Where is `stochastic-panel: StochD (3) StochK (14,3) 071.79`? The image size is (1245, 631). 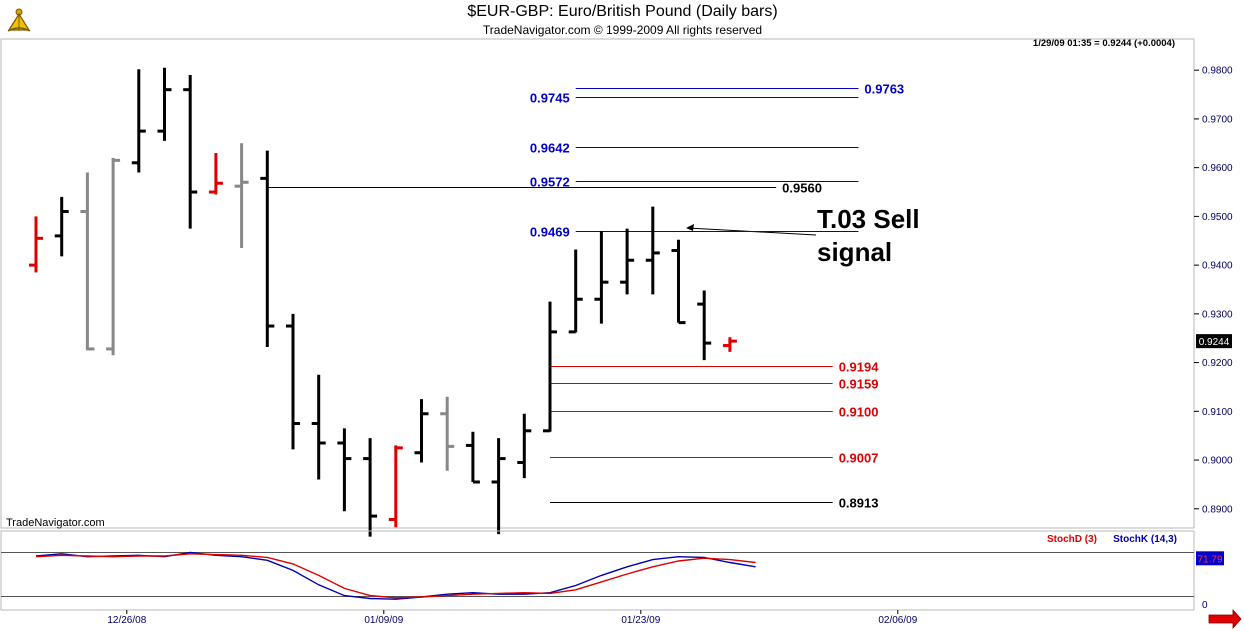
stochastic-panel: StochD (3) StochK (14,3) 071.79 is located at coordinates (612, 570).